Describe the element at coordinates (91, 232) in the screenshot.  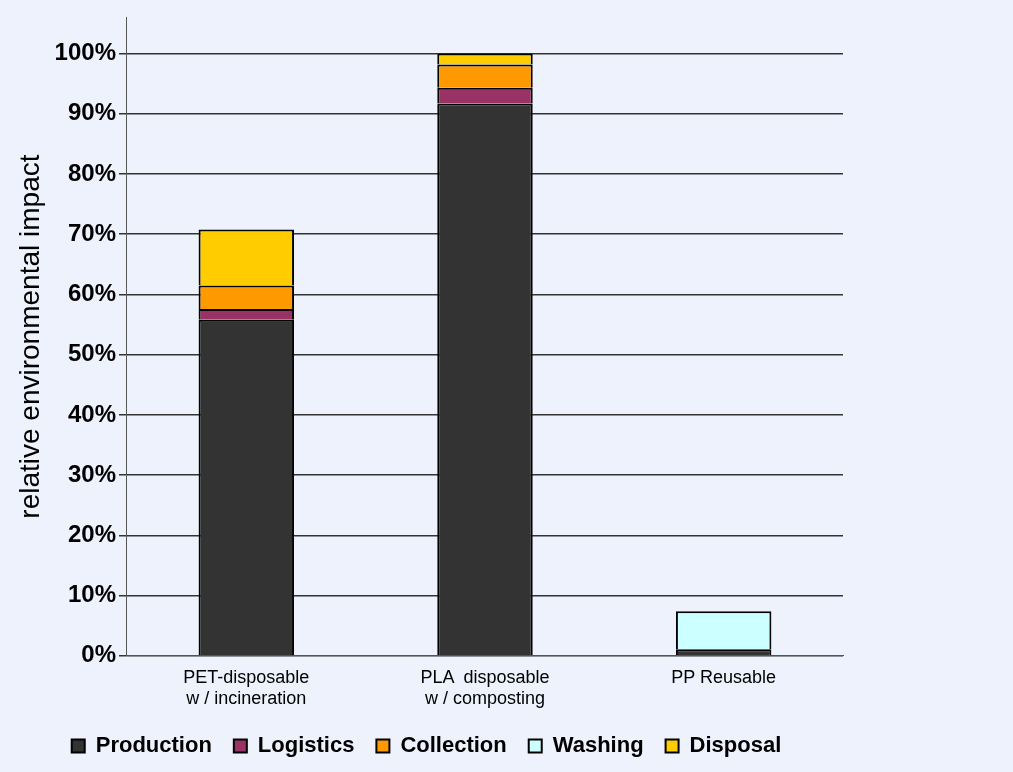
I see `y-tick-label: 70%` at that location.